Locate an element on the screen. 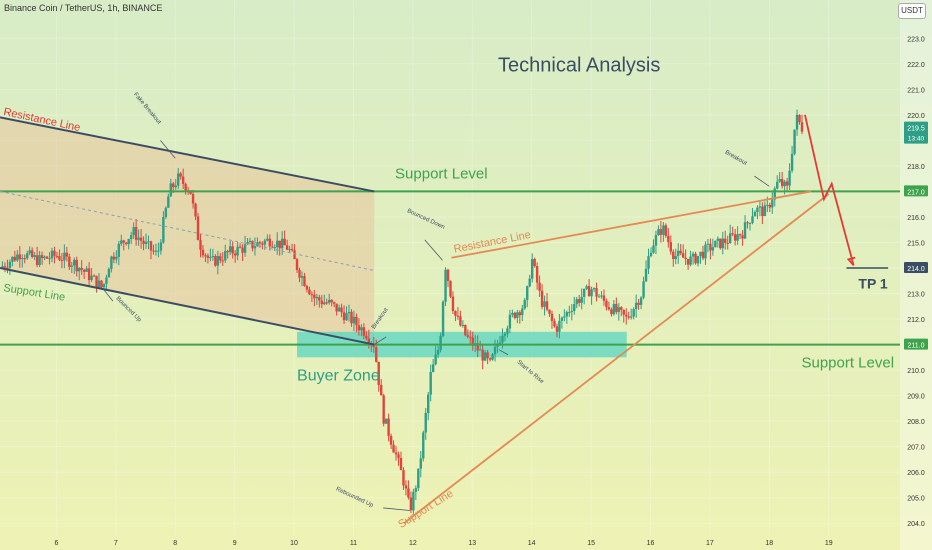 This screenshot has height=550, width=932. price-label-text: 219.5 is located at coordinates (916, 129).